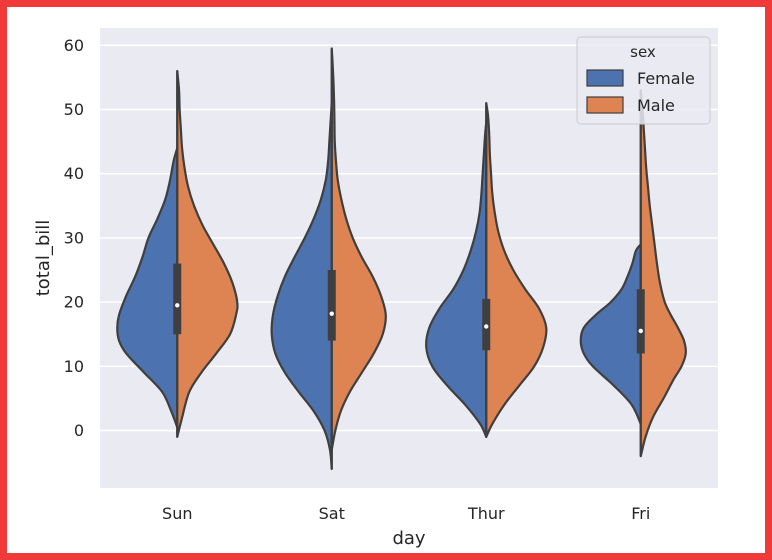 This screenshot has width=772, height=560. Describe the element at coordinates (177, 305) in the screenshot. I see `median-marker-sun` at that location.